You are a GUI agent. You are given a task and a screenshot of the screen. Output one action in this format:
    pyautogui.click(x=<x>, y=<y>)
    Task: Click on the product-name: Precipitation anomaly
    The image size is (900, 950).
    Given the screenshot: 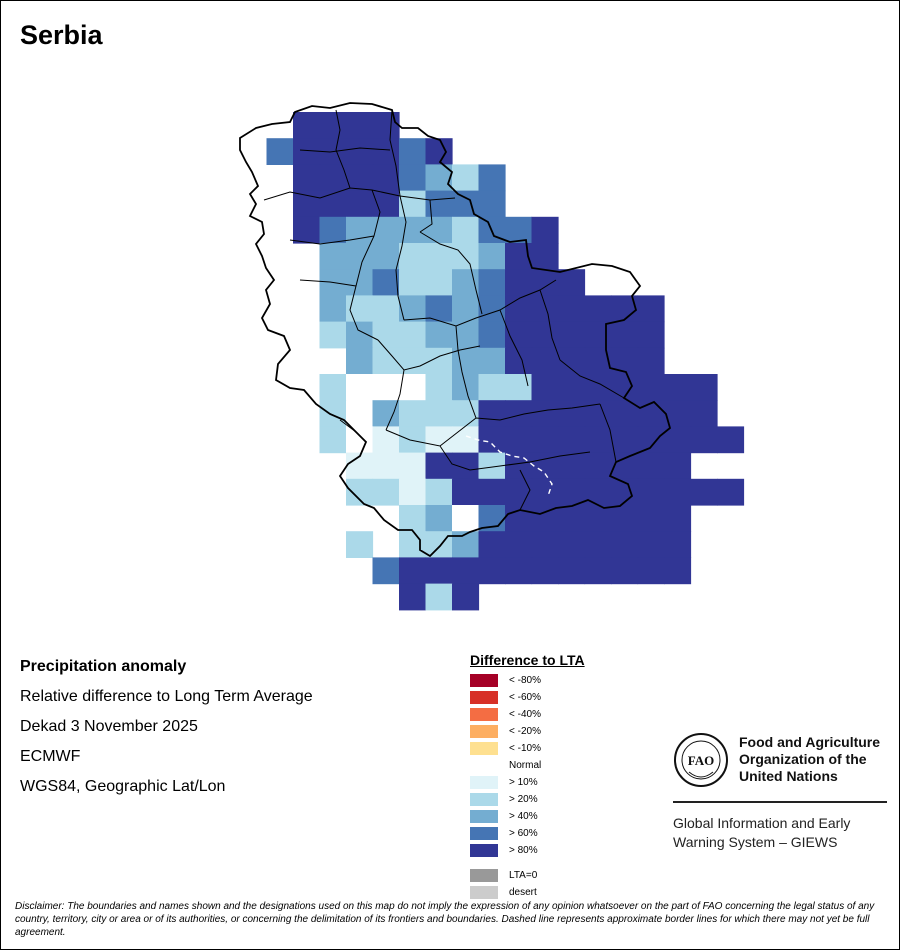 What is the action you would take?
    pyautogui.click(x=103, y=666)
    